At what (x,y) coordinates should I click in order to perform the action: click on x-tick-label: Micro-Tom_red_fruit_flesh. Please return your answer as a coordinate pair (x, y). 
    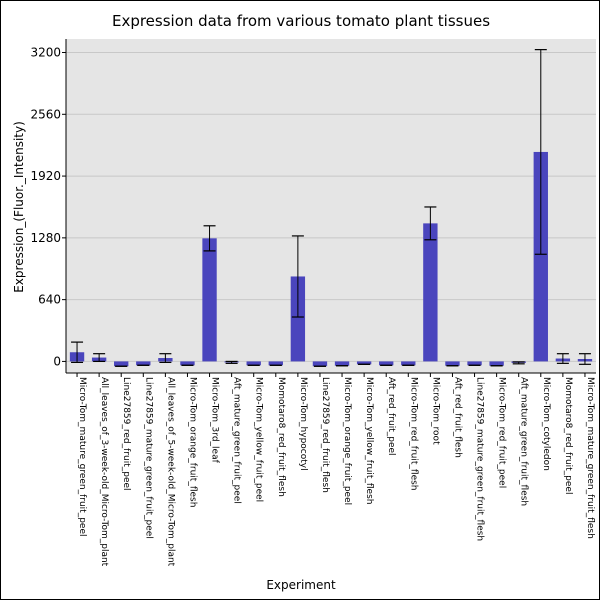
    Looking at the image, I should click on (413, 434).